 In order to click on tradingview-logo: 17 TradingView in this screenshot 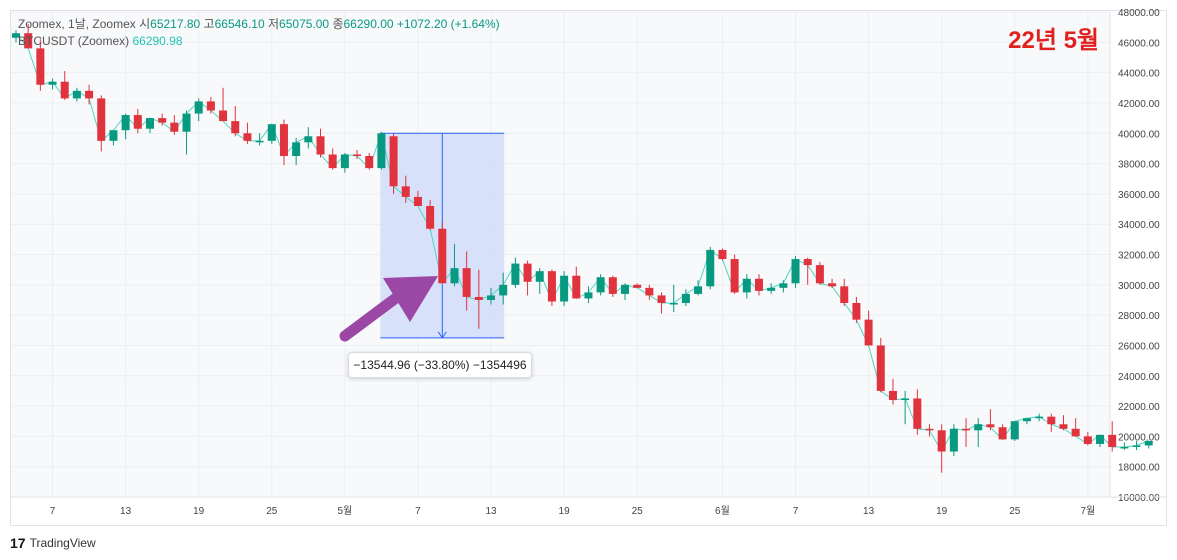, I will do `click(53, 543)`.